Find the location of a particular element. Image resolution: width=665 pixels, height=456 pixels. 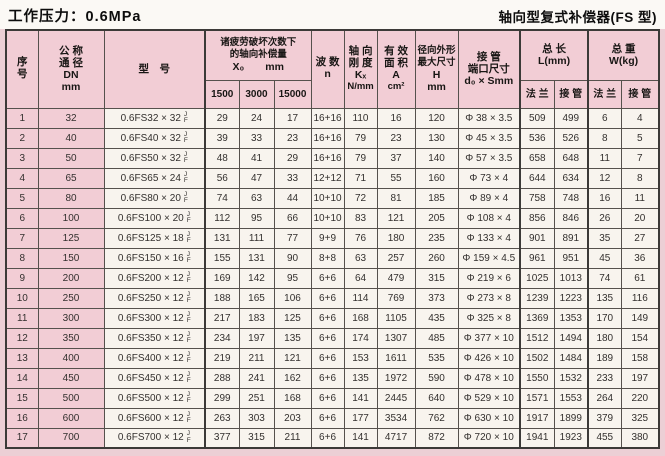

cell-seq: 12 is located at coordinates (22, 338).